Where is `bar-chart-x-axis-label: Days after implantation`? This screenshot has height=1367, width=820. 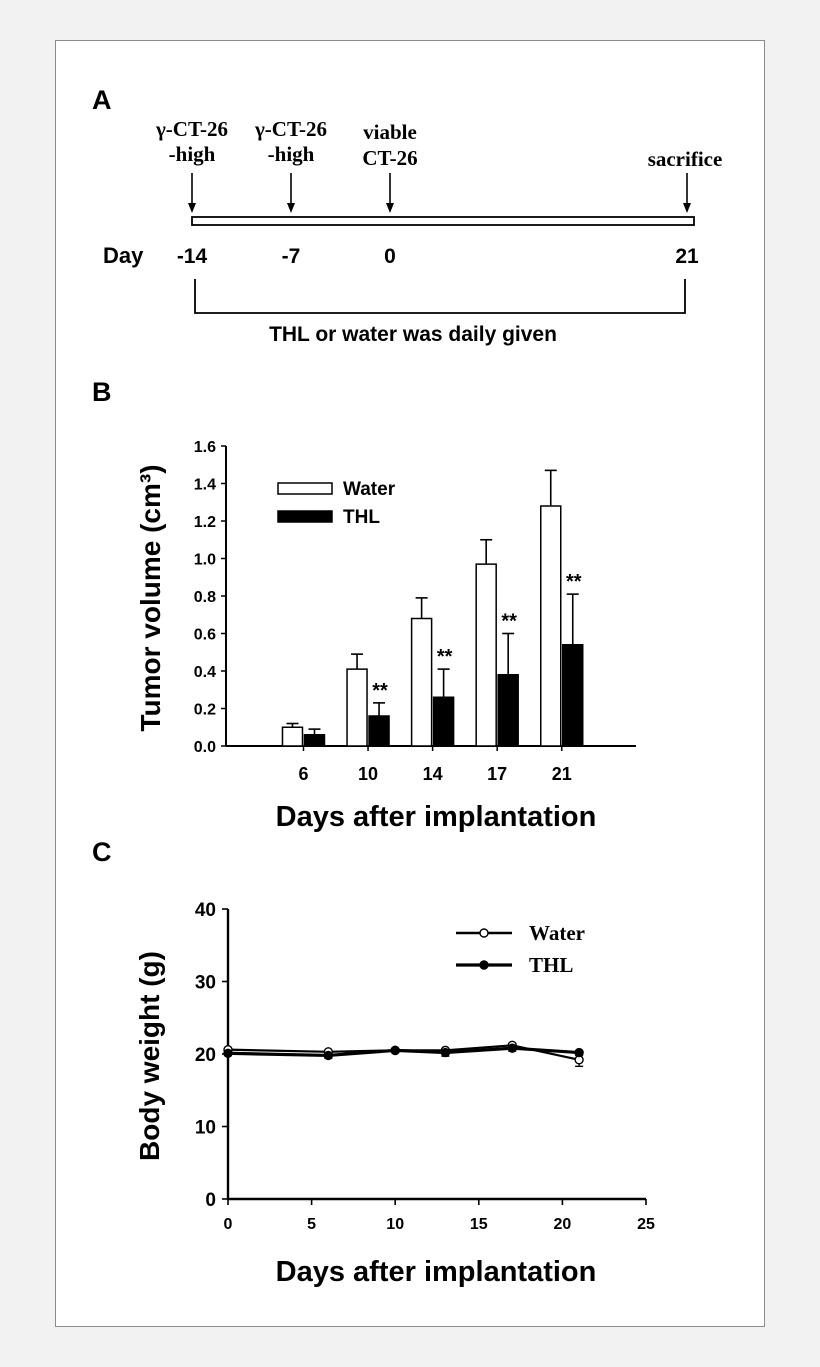
bar-chart-x-axis-label: Days after implantation is located at coordinates (436, 817).